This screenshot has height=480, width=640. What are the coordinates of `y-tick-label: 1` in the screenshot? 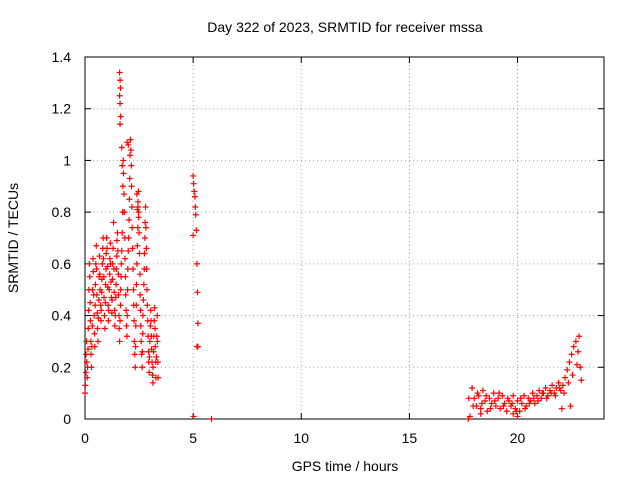 It's located at (67, 160).